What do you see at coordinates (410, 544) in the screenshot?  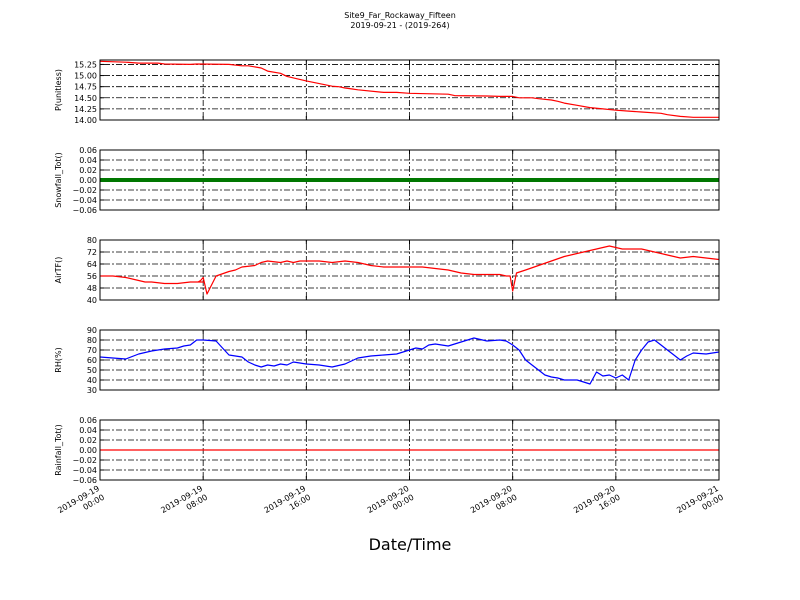 I see `x-axis-label: Date/Time` at bounding box center [410, 544].